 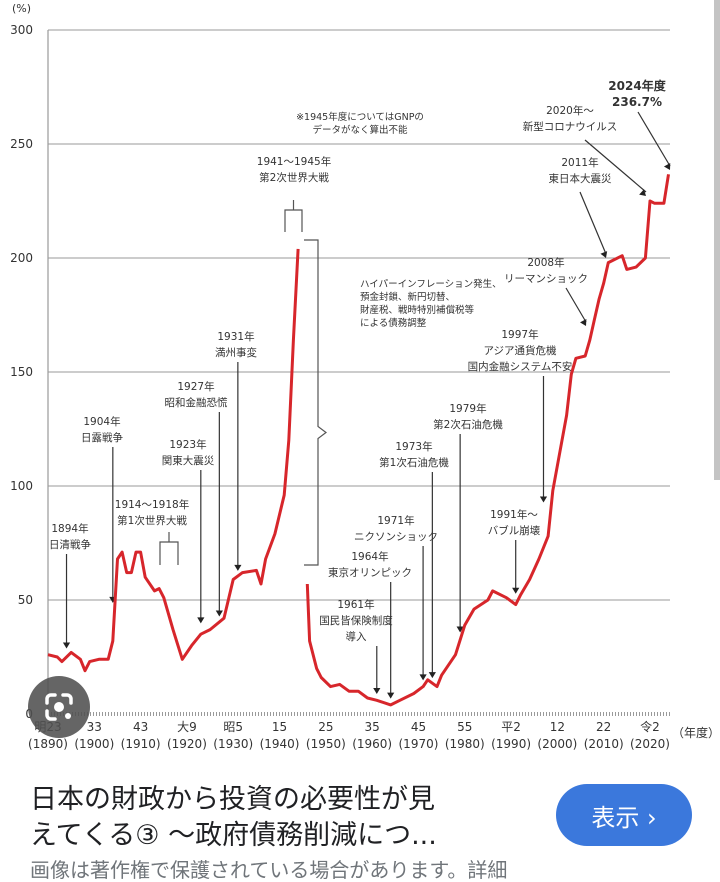 What do you see at coordinates (70, 544) in the screenshot?
I see `annotation-text: 日清戦争` at bounding box center [70, 544].